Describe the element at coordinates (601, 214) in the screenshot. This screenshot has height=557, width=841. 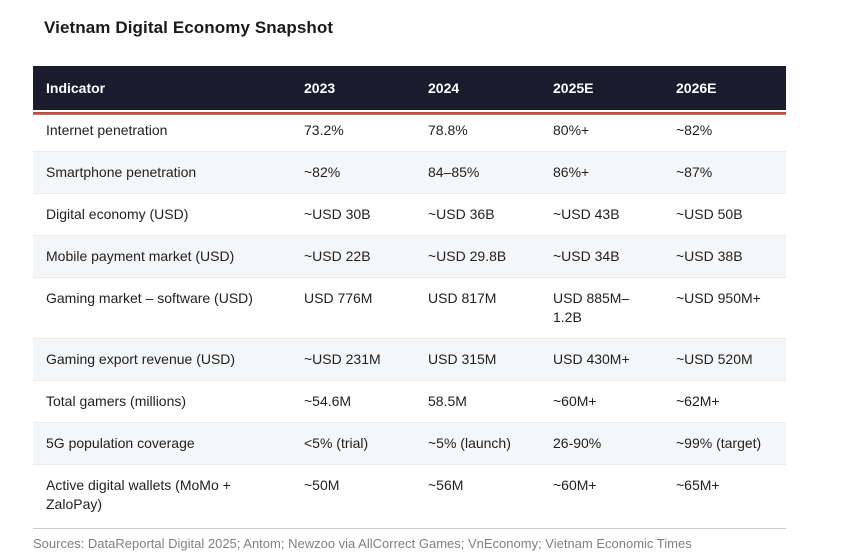
I see `value-cell: ~USD 43B` at that location.